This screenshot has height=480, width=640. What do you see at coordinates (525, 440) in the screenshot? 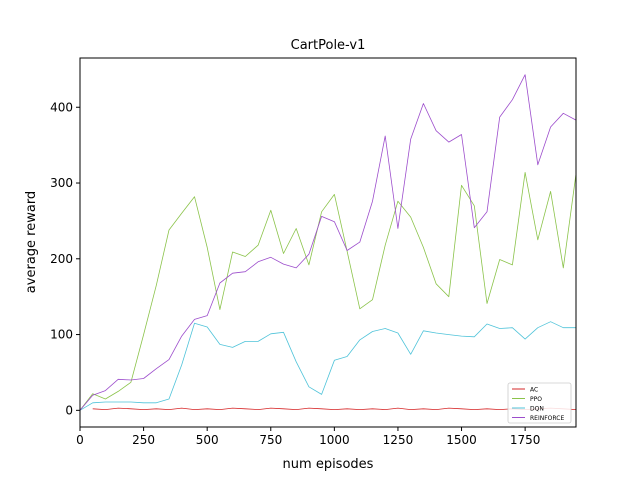
I see `x-tick-label: 1750` at bounding box center [525, 440].